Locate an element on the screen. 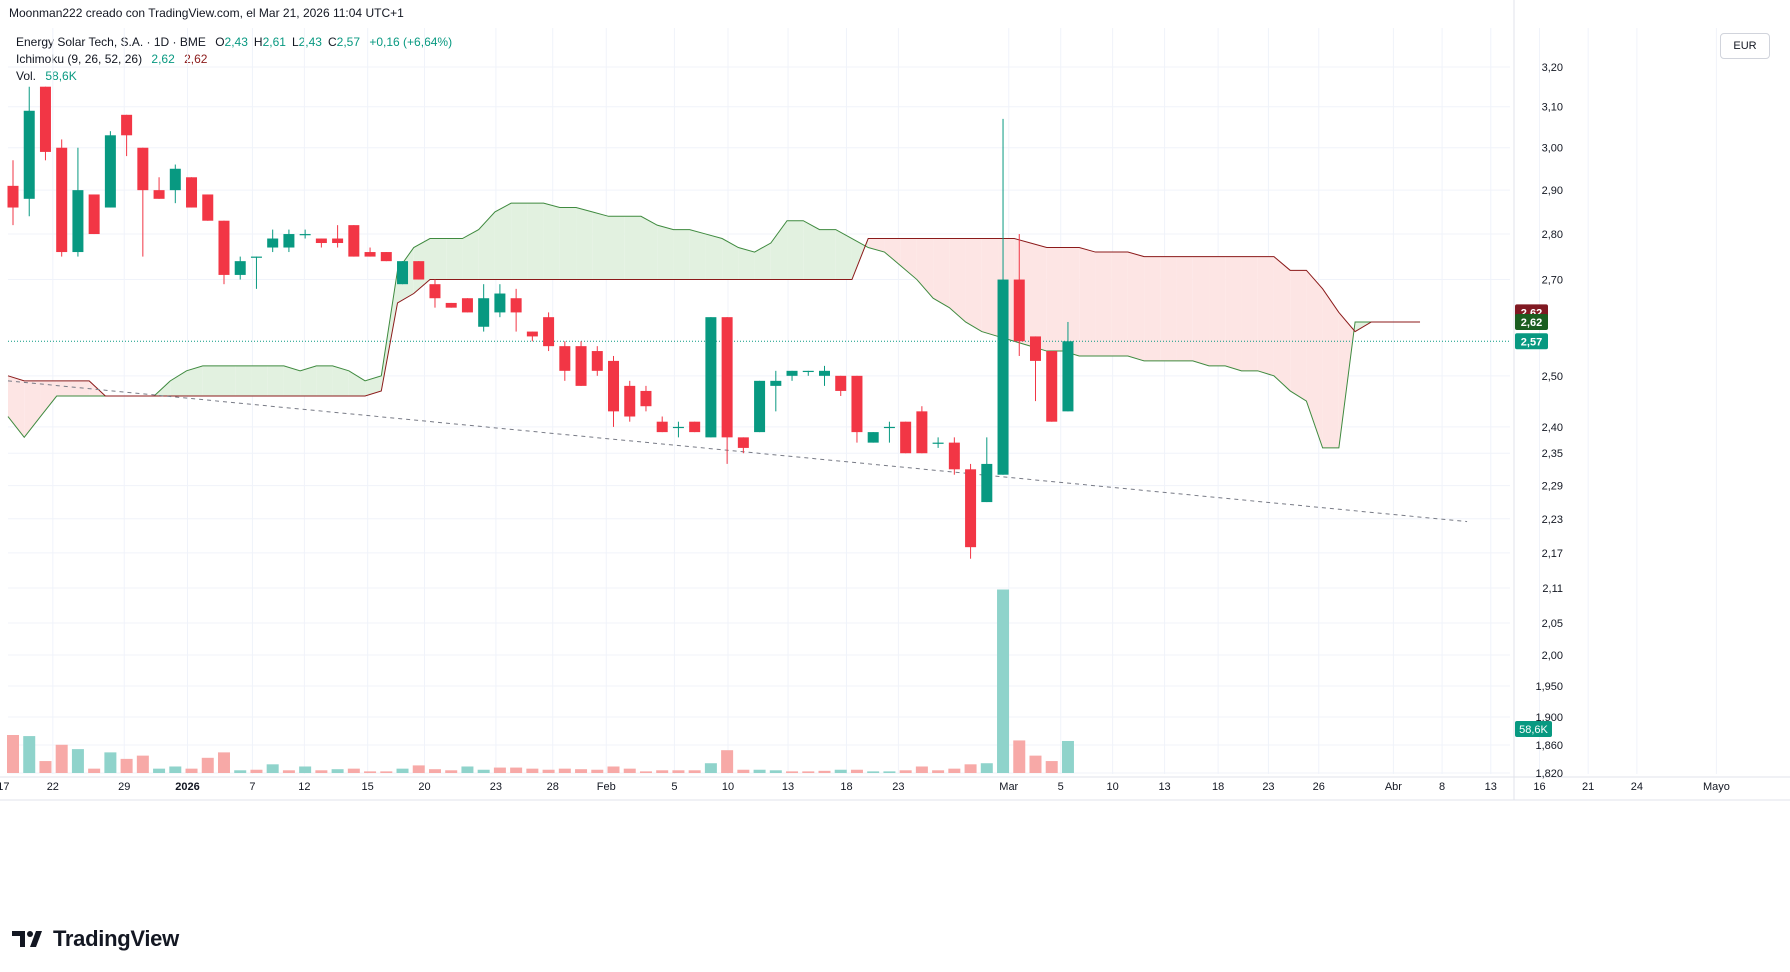 The width and height of the screenshot is (1790, 972). volume-label: Vol. is located at coordinates (26, 76).